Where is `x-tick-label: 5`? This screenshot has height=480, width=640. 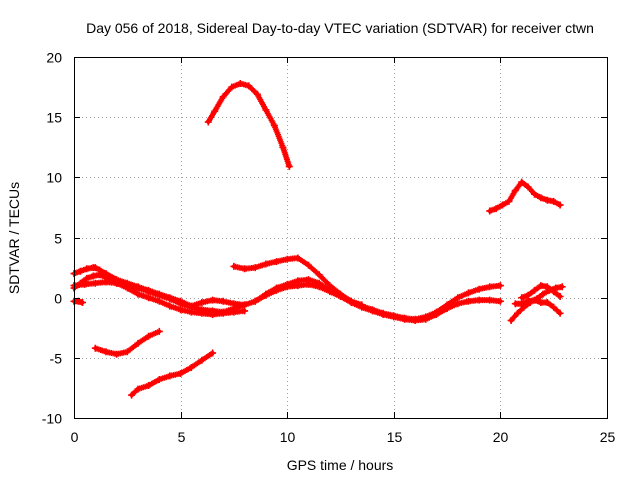 x-tick-label: 5 is located at coordinates (182, 437).